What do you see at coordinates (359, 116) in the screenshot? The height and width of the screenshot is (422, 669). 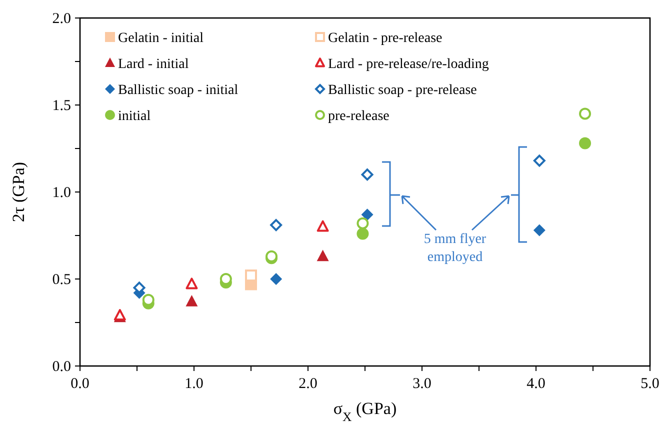 I see `legend-label: pre-release` at bounding box center [359, 116].